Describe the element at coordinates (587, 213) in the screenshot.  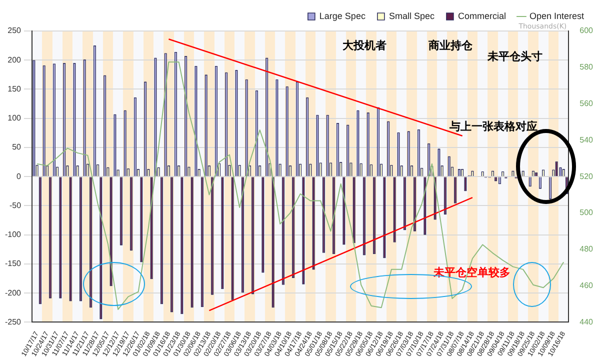
I see `y2-tick-label: 500` at that location.